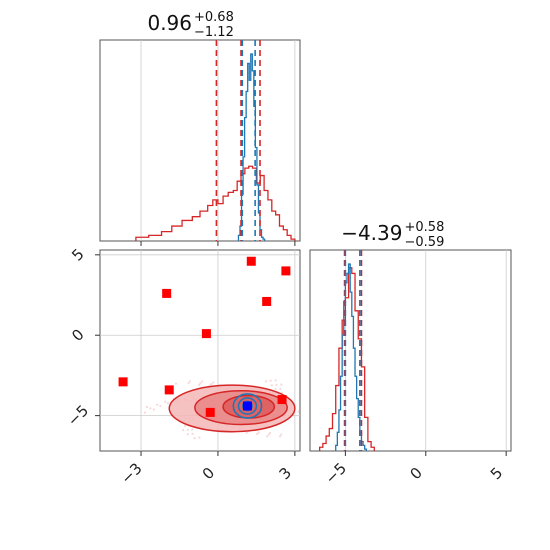 The height and width of the screenshot is (550, 550). What do you see at coordinates (425, 242) in the screenshot?
I see `title-param2-lower-error: −0.59` at bounding box center [425, 242].